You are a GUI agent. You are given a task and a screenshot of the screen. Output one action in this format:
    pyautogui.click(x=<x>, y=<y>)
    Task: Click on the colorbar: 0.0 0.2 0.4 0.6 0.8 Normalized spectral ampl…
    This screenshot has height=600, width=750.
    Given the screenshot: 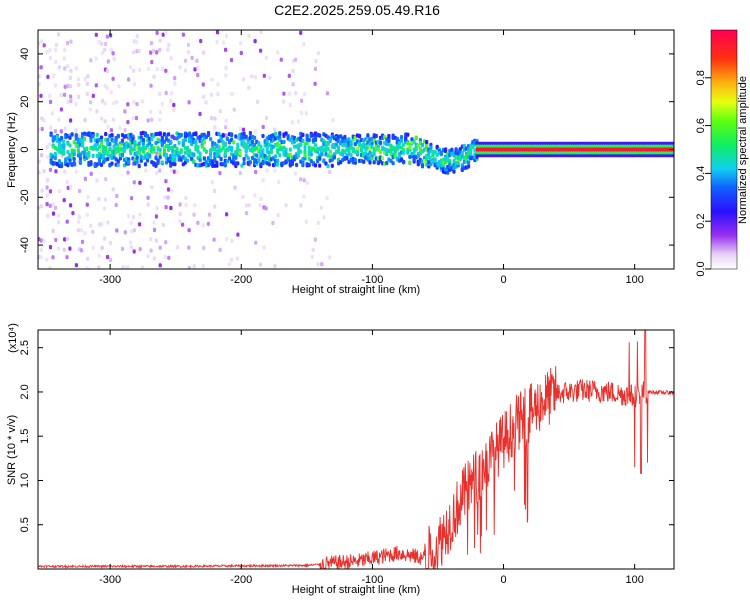 What is the action you would take?
    pyautogui.click(x=722, y=153)
    